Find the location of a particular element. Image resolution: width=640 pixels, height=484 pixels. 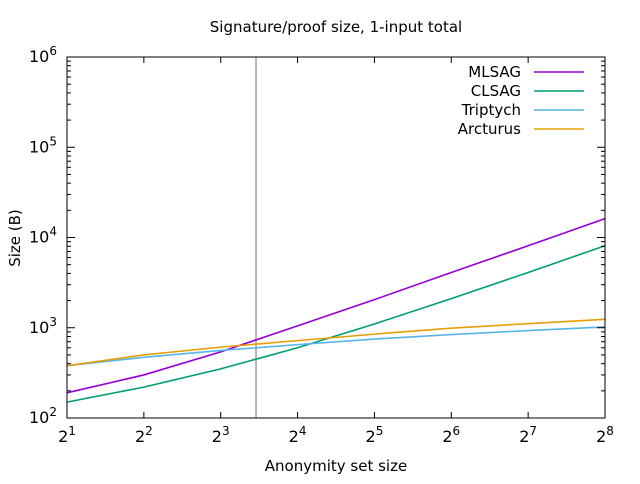

x-tick-label: 28 is located at coordinates (605, 435).